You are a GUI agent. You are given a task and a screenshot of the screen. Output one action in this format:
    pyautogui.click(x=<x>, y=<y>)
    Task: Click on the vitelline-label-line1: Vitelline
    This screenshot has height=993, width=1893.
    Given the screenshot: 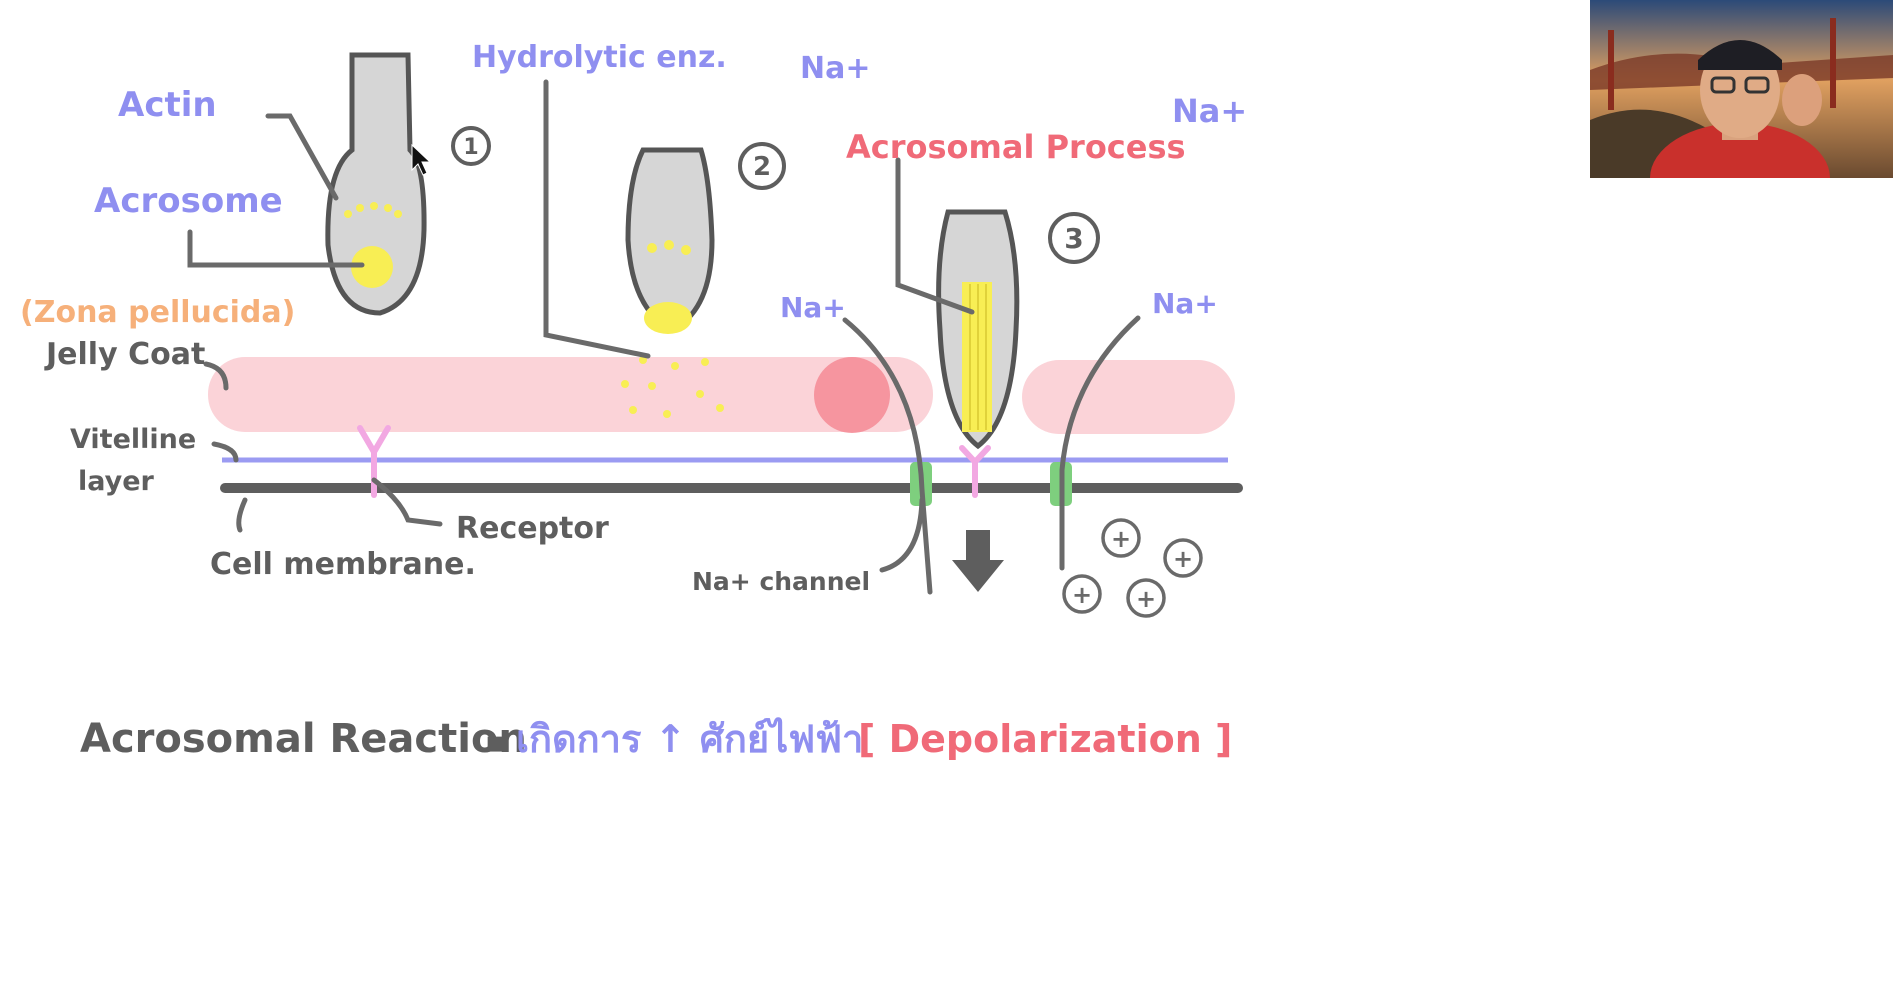 What is the action you would take?
    pyautogui.click(x=133, y=439)
    